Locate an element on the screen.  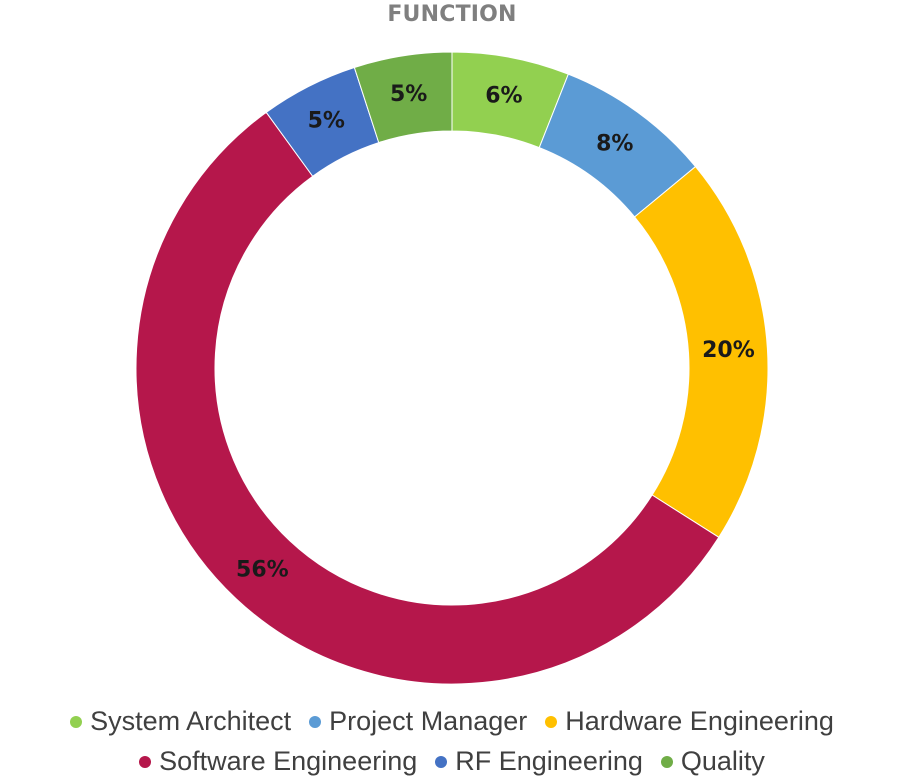
legend-marker-system-architect is located at coordinates (76, 721).